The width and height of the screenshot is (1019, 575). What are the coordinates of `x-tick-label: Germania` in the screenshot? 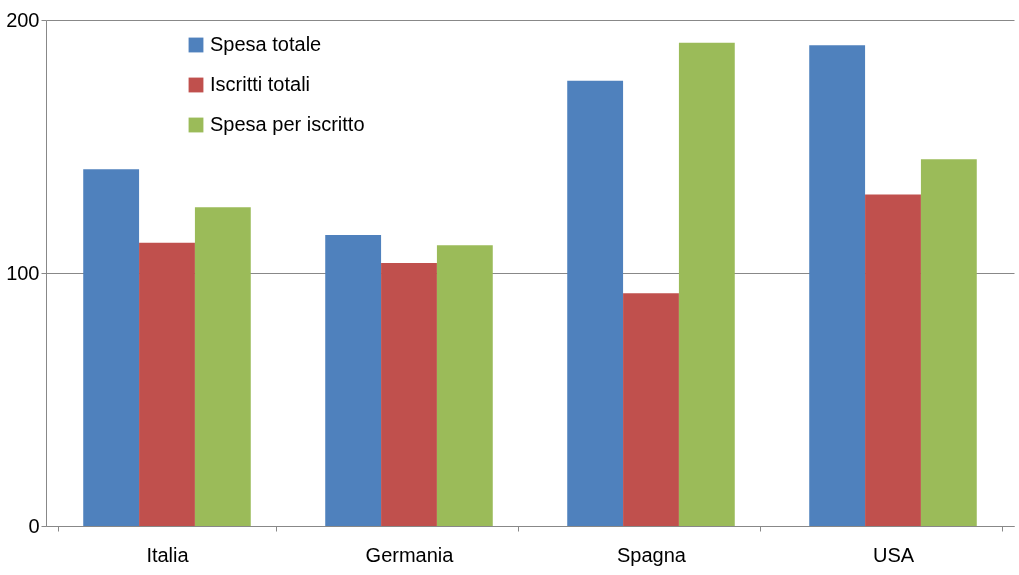 It's located at (410, 554).